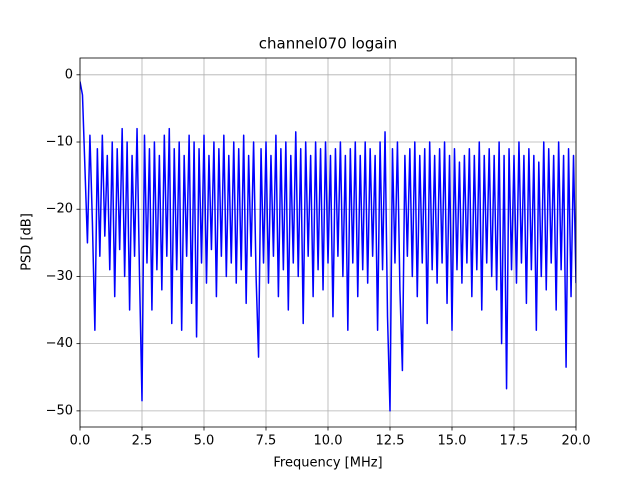 The width and height of the screenshot is (640, 480). I want to click on y-tick-label: −10, so click(59, 142).